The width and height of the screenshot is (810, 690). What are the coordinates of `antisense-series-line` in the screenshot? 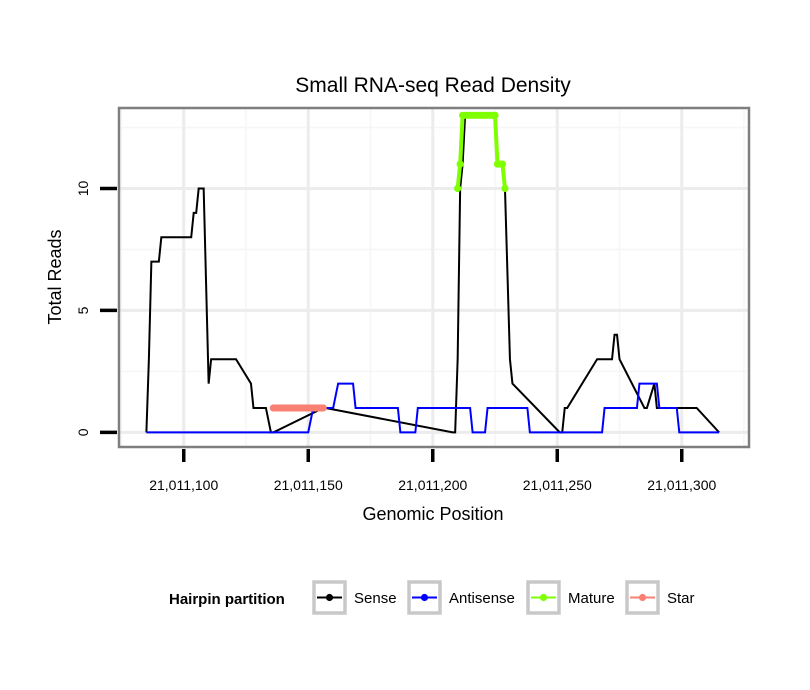 It's located at (433, 408).